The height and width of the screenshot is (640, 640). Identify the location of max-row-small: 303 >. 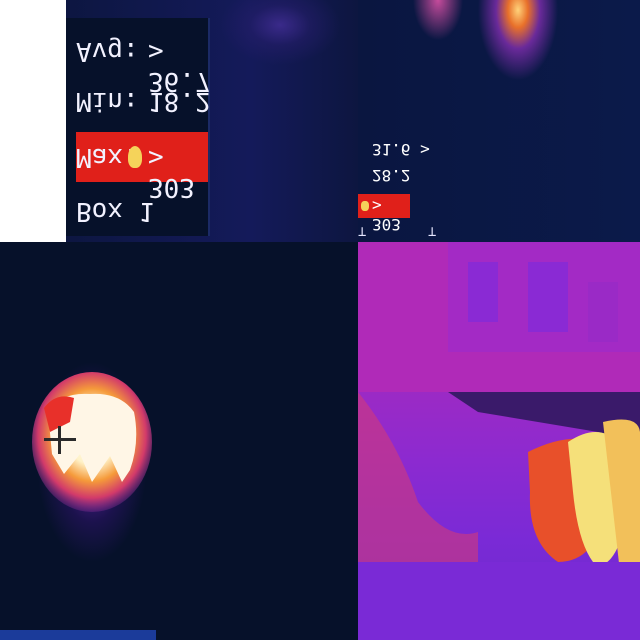
(384, 214).